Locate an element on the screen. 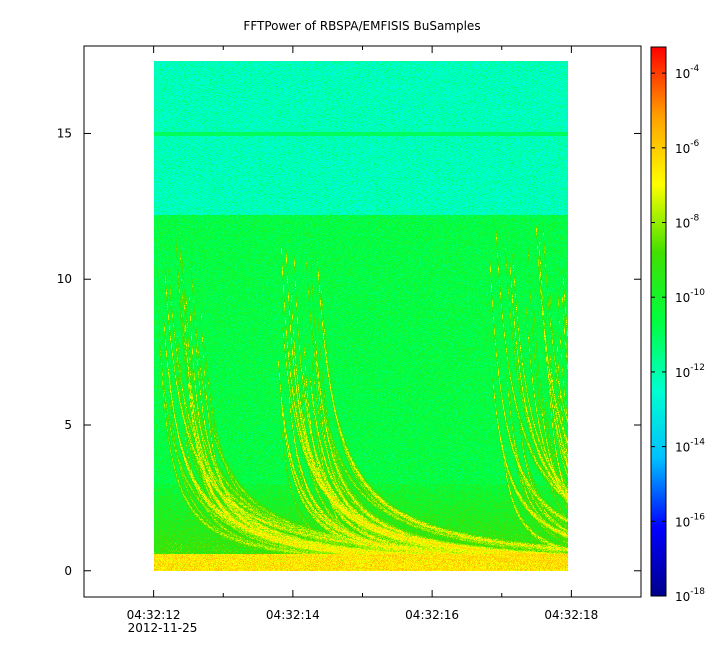 The width and height of the screenshot is (724, 656). colorbar-tick-label: 10⁻¹² is located at coordinates (690, 371).